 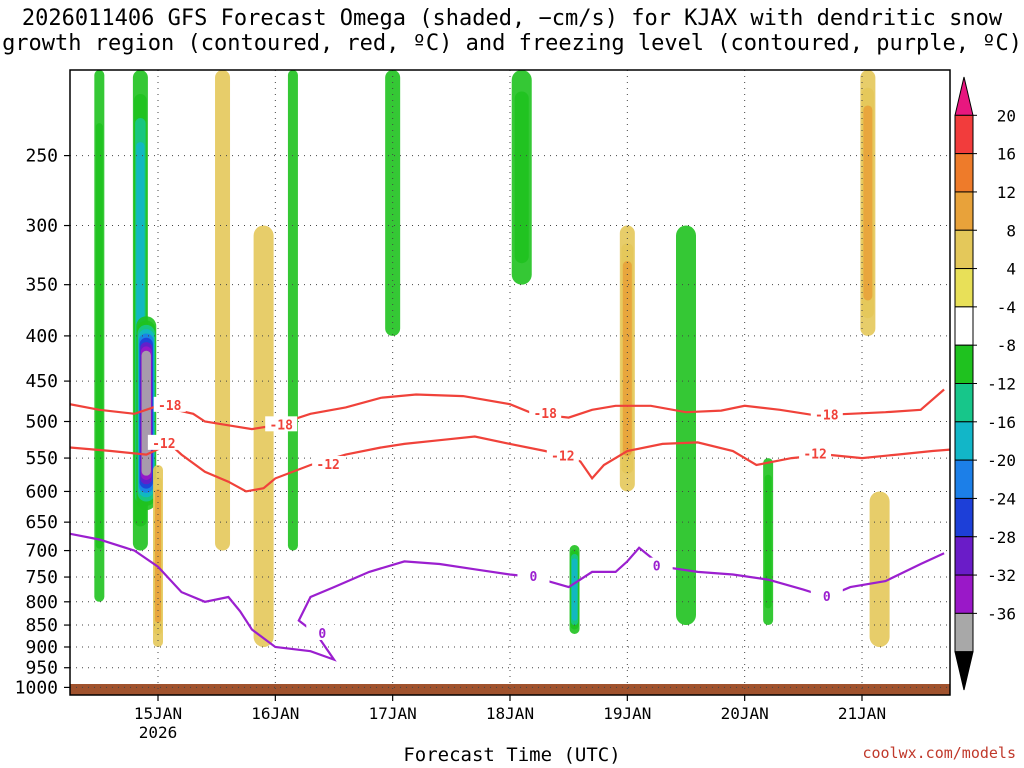 What do you see at coordinates (41, 491) in the screenshot?
I see `y-tick-label: 600` at bounding box center [41, 491].